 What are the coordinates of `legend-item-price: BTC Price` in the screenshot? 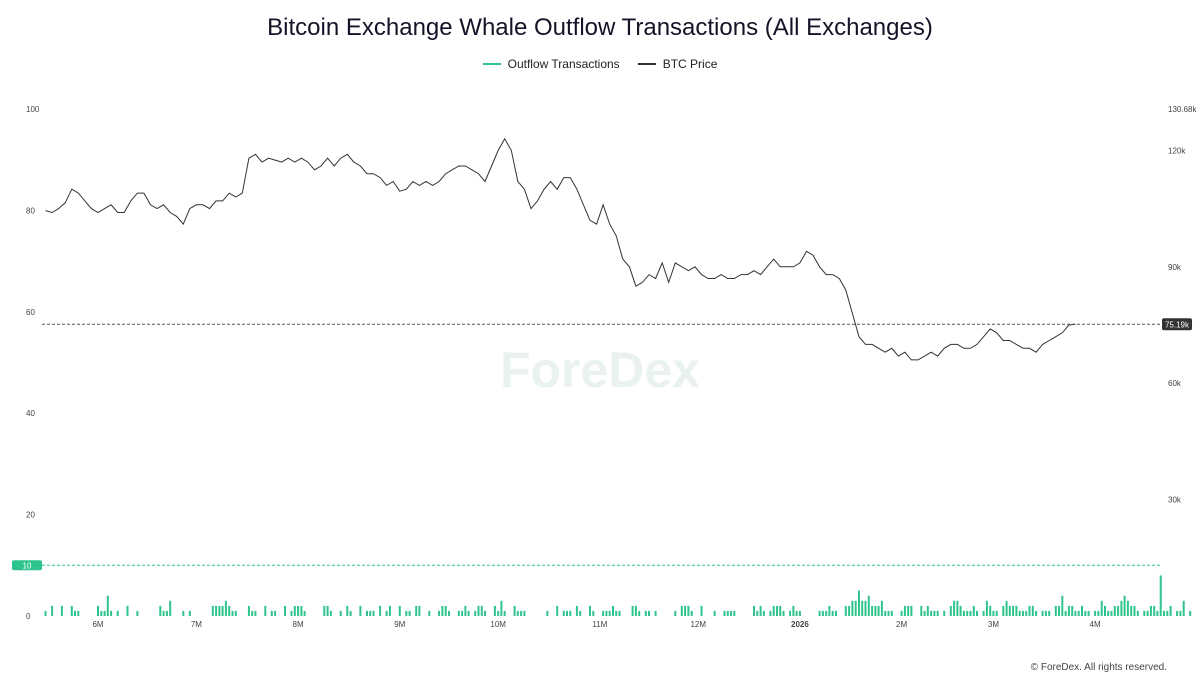 It's located at (677, 64).